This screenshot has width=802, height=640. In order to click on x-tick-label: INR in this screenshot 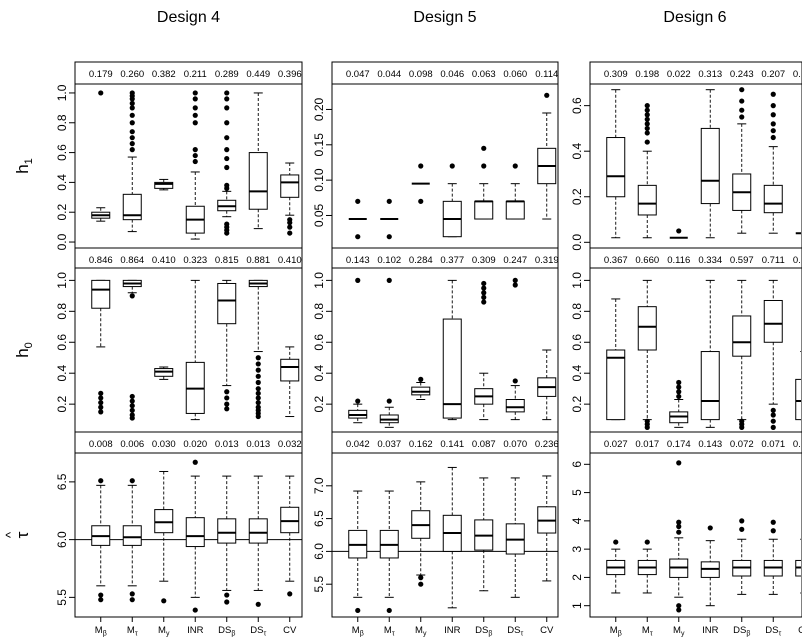, I will do `click(452, 630)`.